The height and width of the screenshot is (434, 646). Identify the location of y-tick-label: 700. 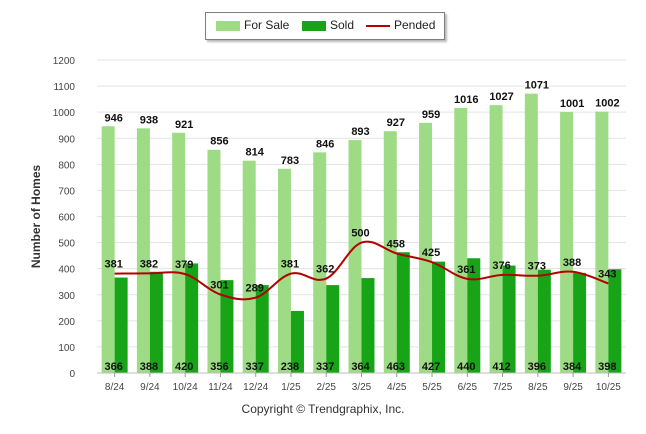
(66, 191).